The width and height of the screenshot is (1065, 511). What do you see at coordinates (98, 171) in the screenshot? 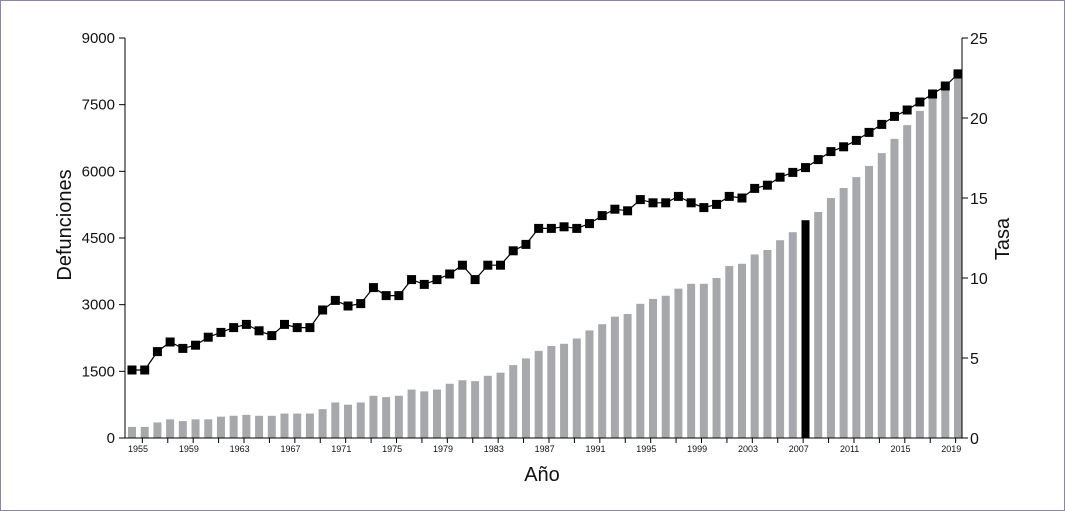
I see `y-tick-label: 6000` at bounding box center [98, 171].